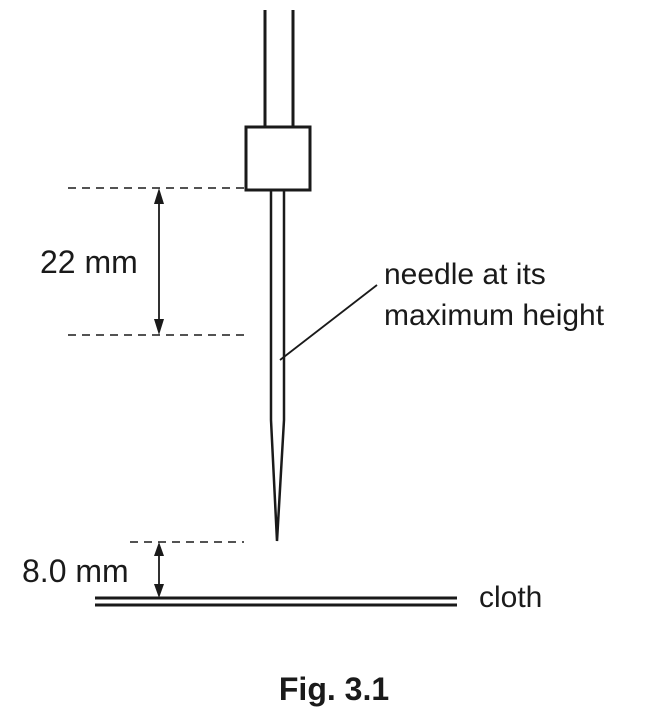 This screenshot has height=718, width=655. What do you see at coordinates (328, 322) in the screenshot?
I see `needle-callout-leader` at bounding box center [328, 322].